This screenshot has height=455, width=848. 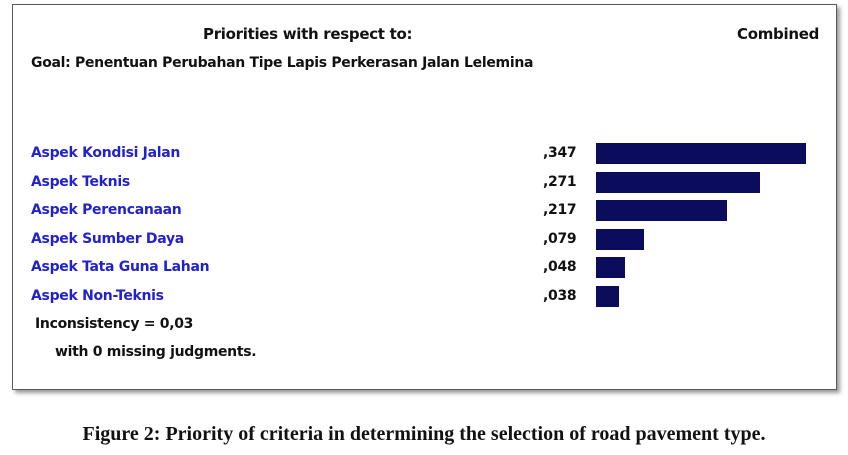 What do you see at coordinates (778, 34) in the screenshot?
I see `combined-label: Combined` at bounding box center [778, 34].